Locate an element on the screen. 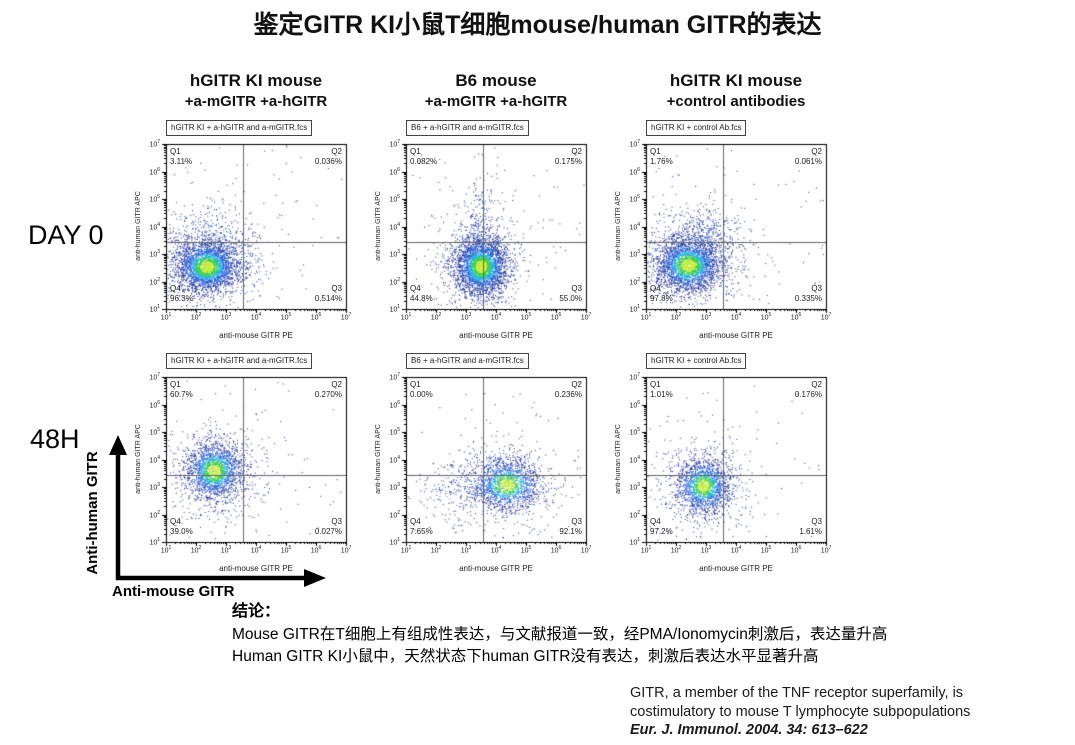  fcs-file-label: hGITR KI + control Ab.fcs is located at coordinates (696, 128).